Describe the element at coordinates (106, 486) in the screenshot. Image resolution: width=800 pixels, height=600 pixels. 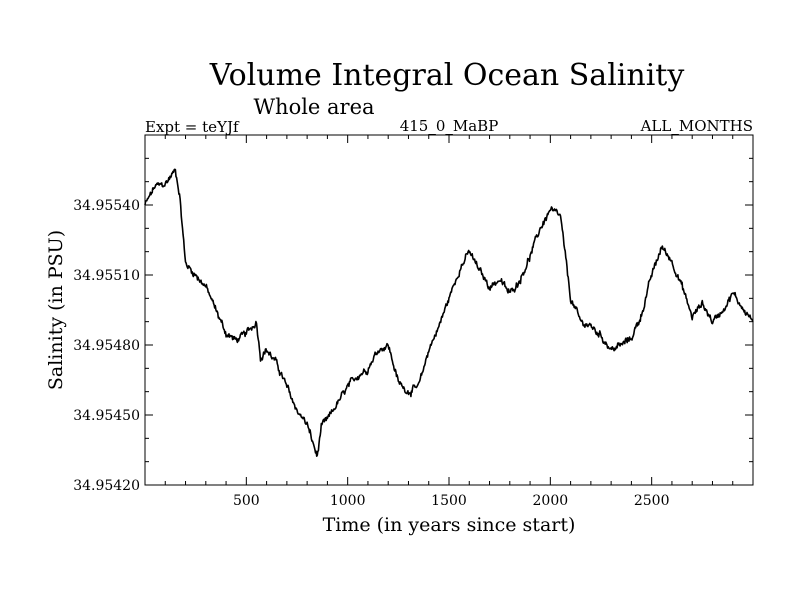
I see `y-tick-label: 34.95420` at that location.